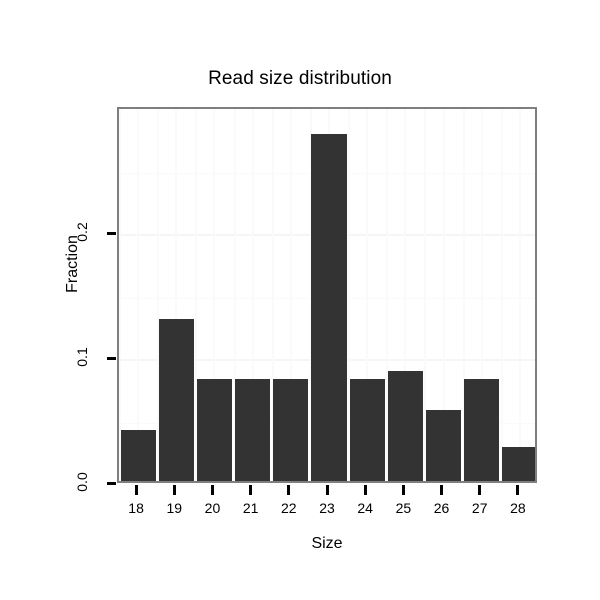  I want to click on x-tick-label: 21, so click(250, 508).